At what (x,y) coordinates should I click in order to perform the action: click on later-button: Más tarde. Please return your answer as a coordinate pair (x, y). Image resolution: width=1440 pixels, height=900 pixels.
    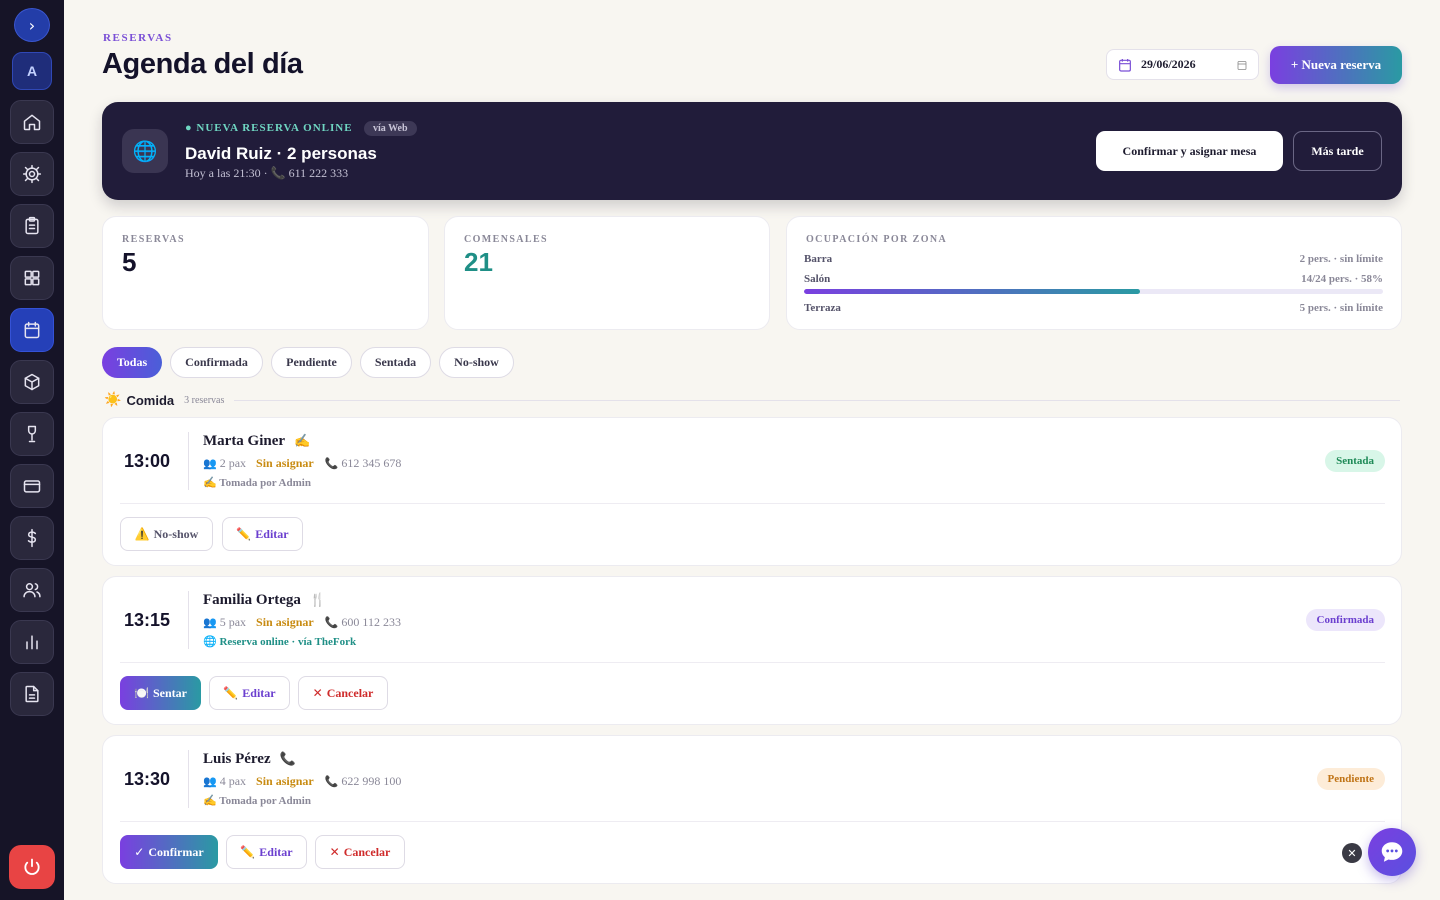
    Looking at the image, I should click on (1337, 151).